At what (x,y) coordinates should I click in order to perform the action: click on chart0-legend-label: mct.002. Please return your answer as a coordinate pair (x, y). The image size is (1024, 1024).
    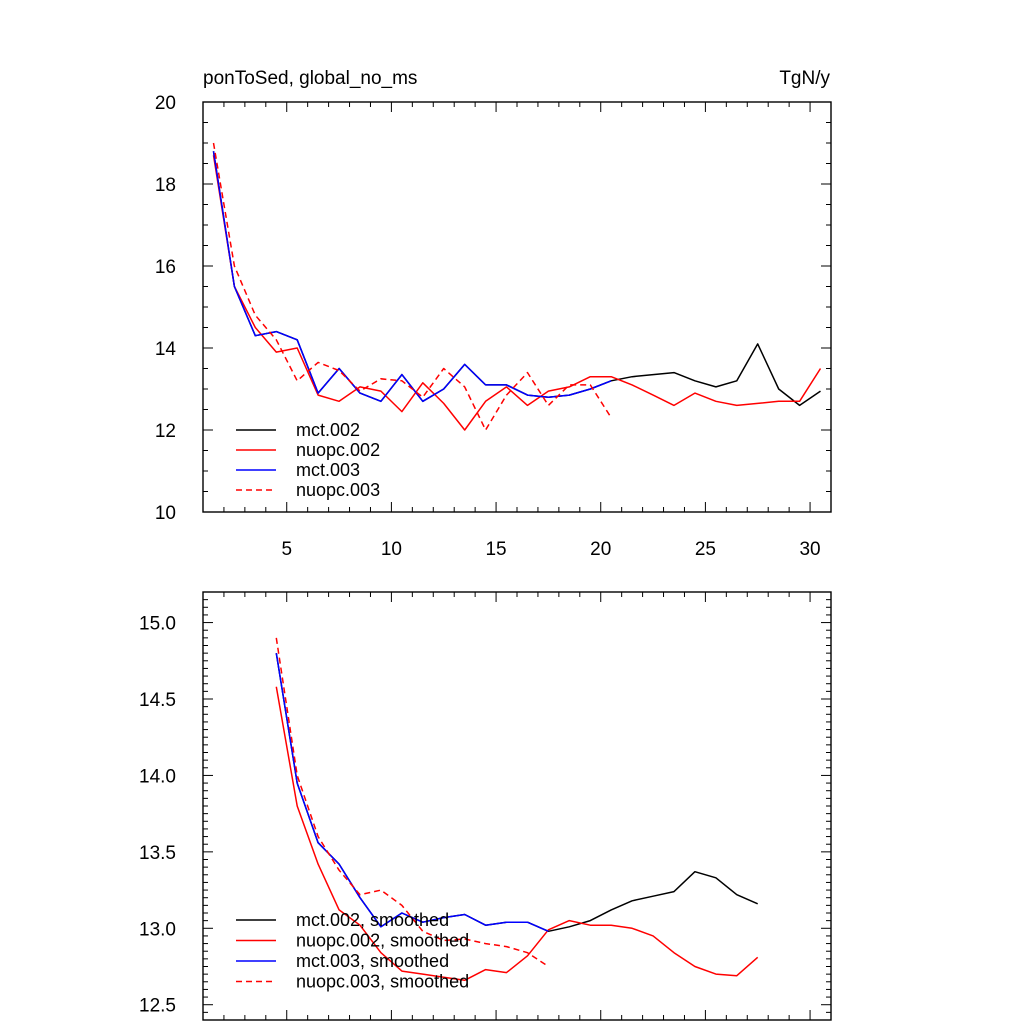
    Looking at the image, I should click on (328, 430).